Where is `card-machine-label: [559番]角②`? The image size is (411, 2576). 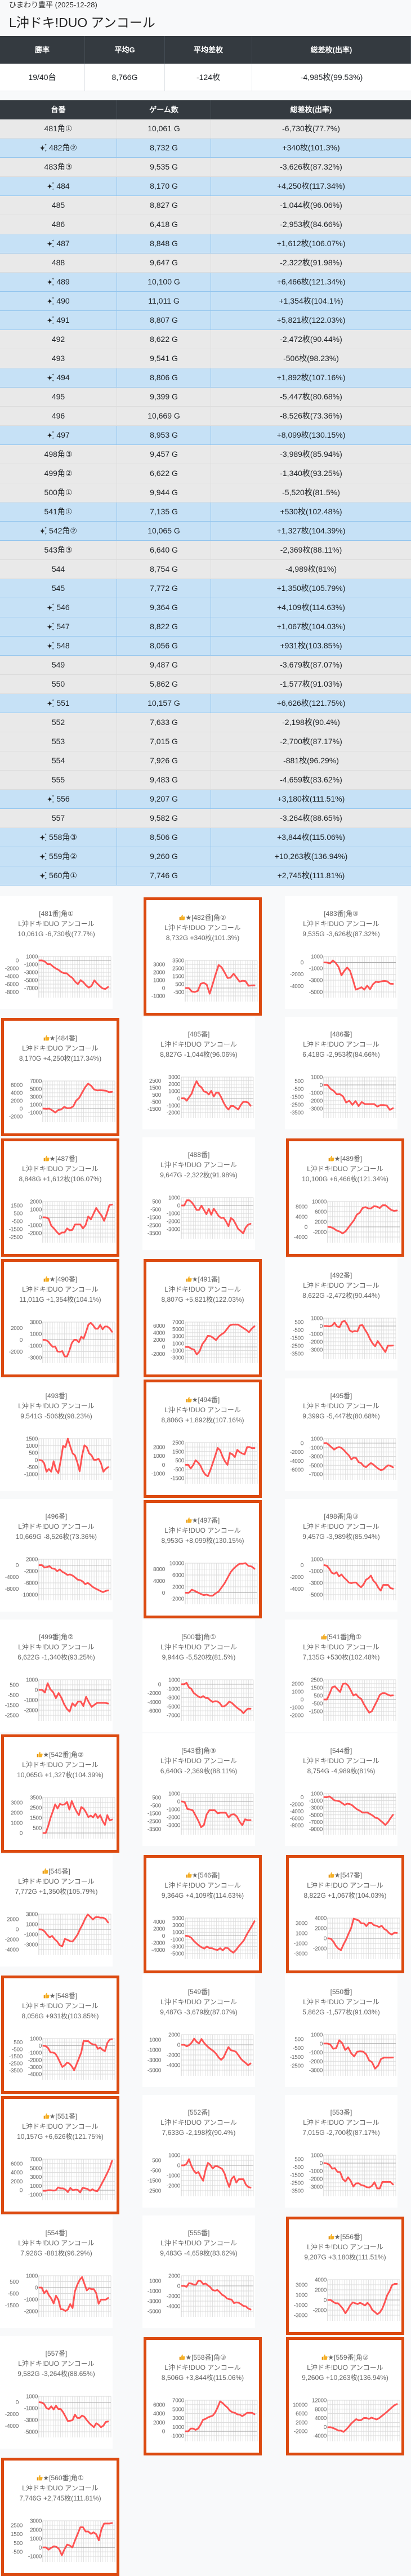 card-machine-label: [559番]角② is located at coordinates (351, 2357).